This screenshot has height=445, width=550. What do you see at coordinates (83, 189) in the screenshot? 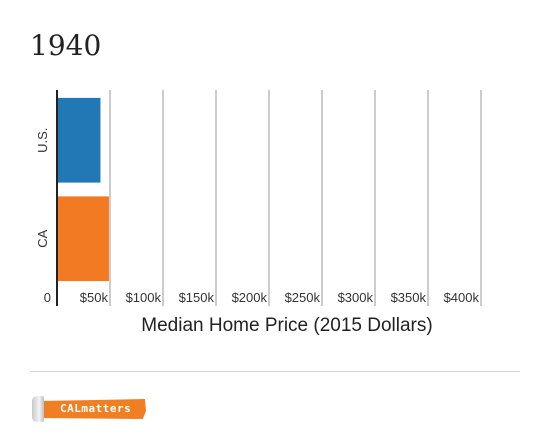
I see `bars` at bounding box center [83, 189].